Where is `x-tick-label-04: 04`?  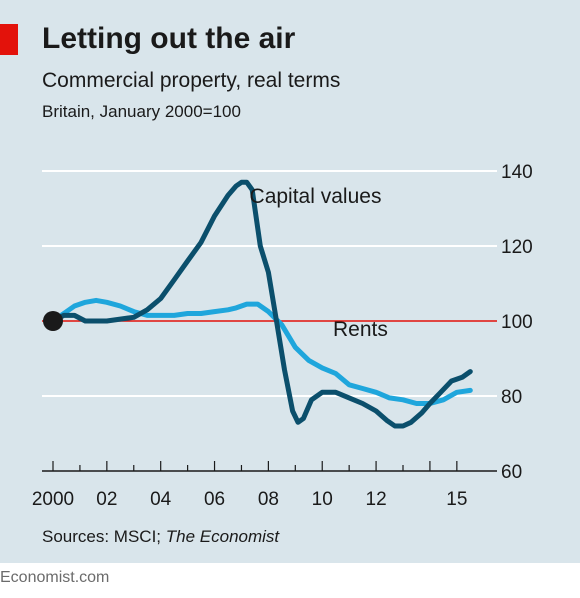
x-tick-label-04: 04 is located at coordinates (161, 499).